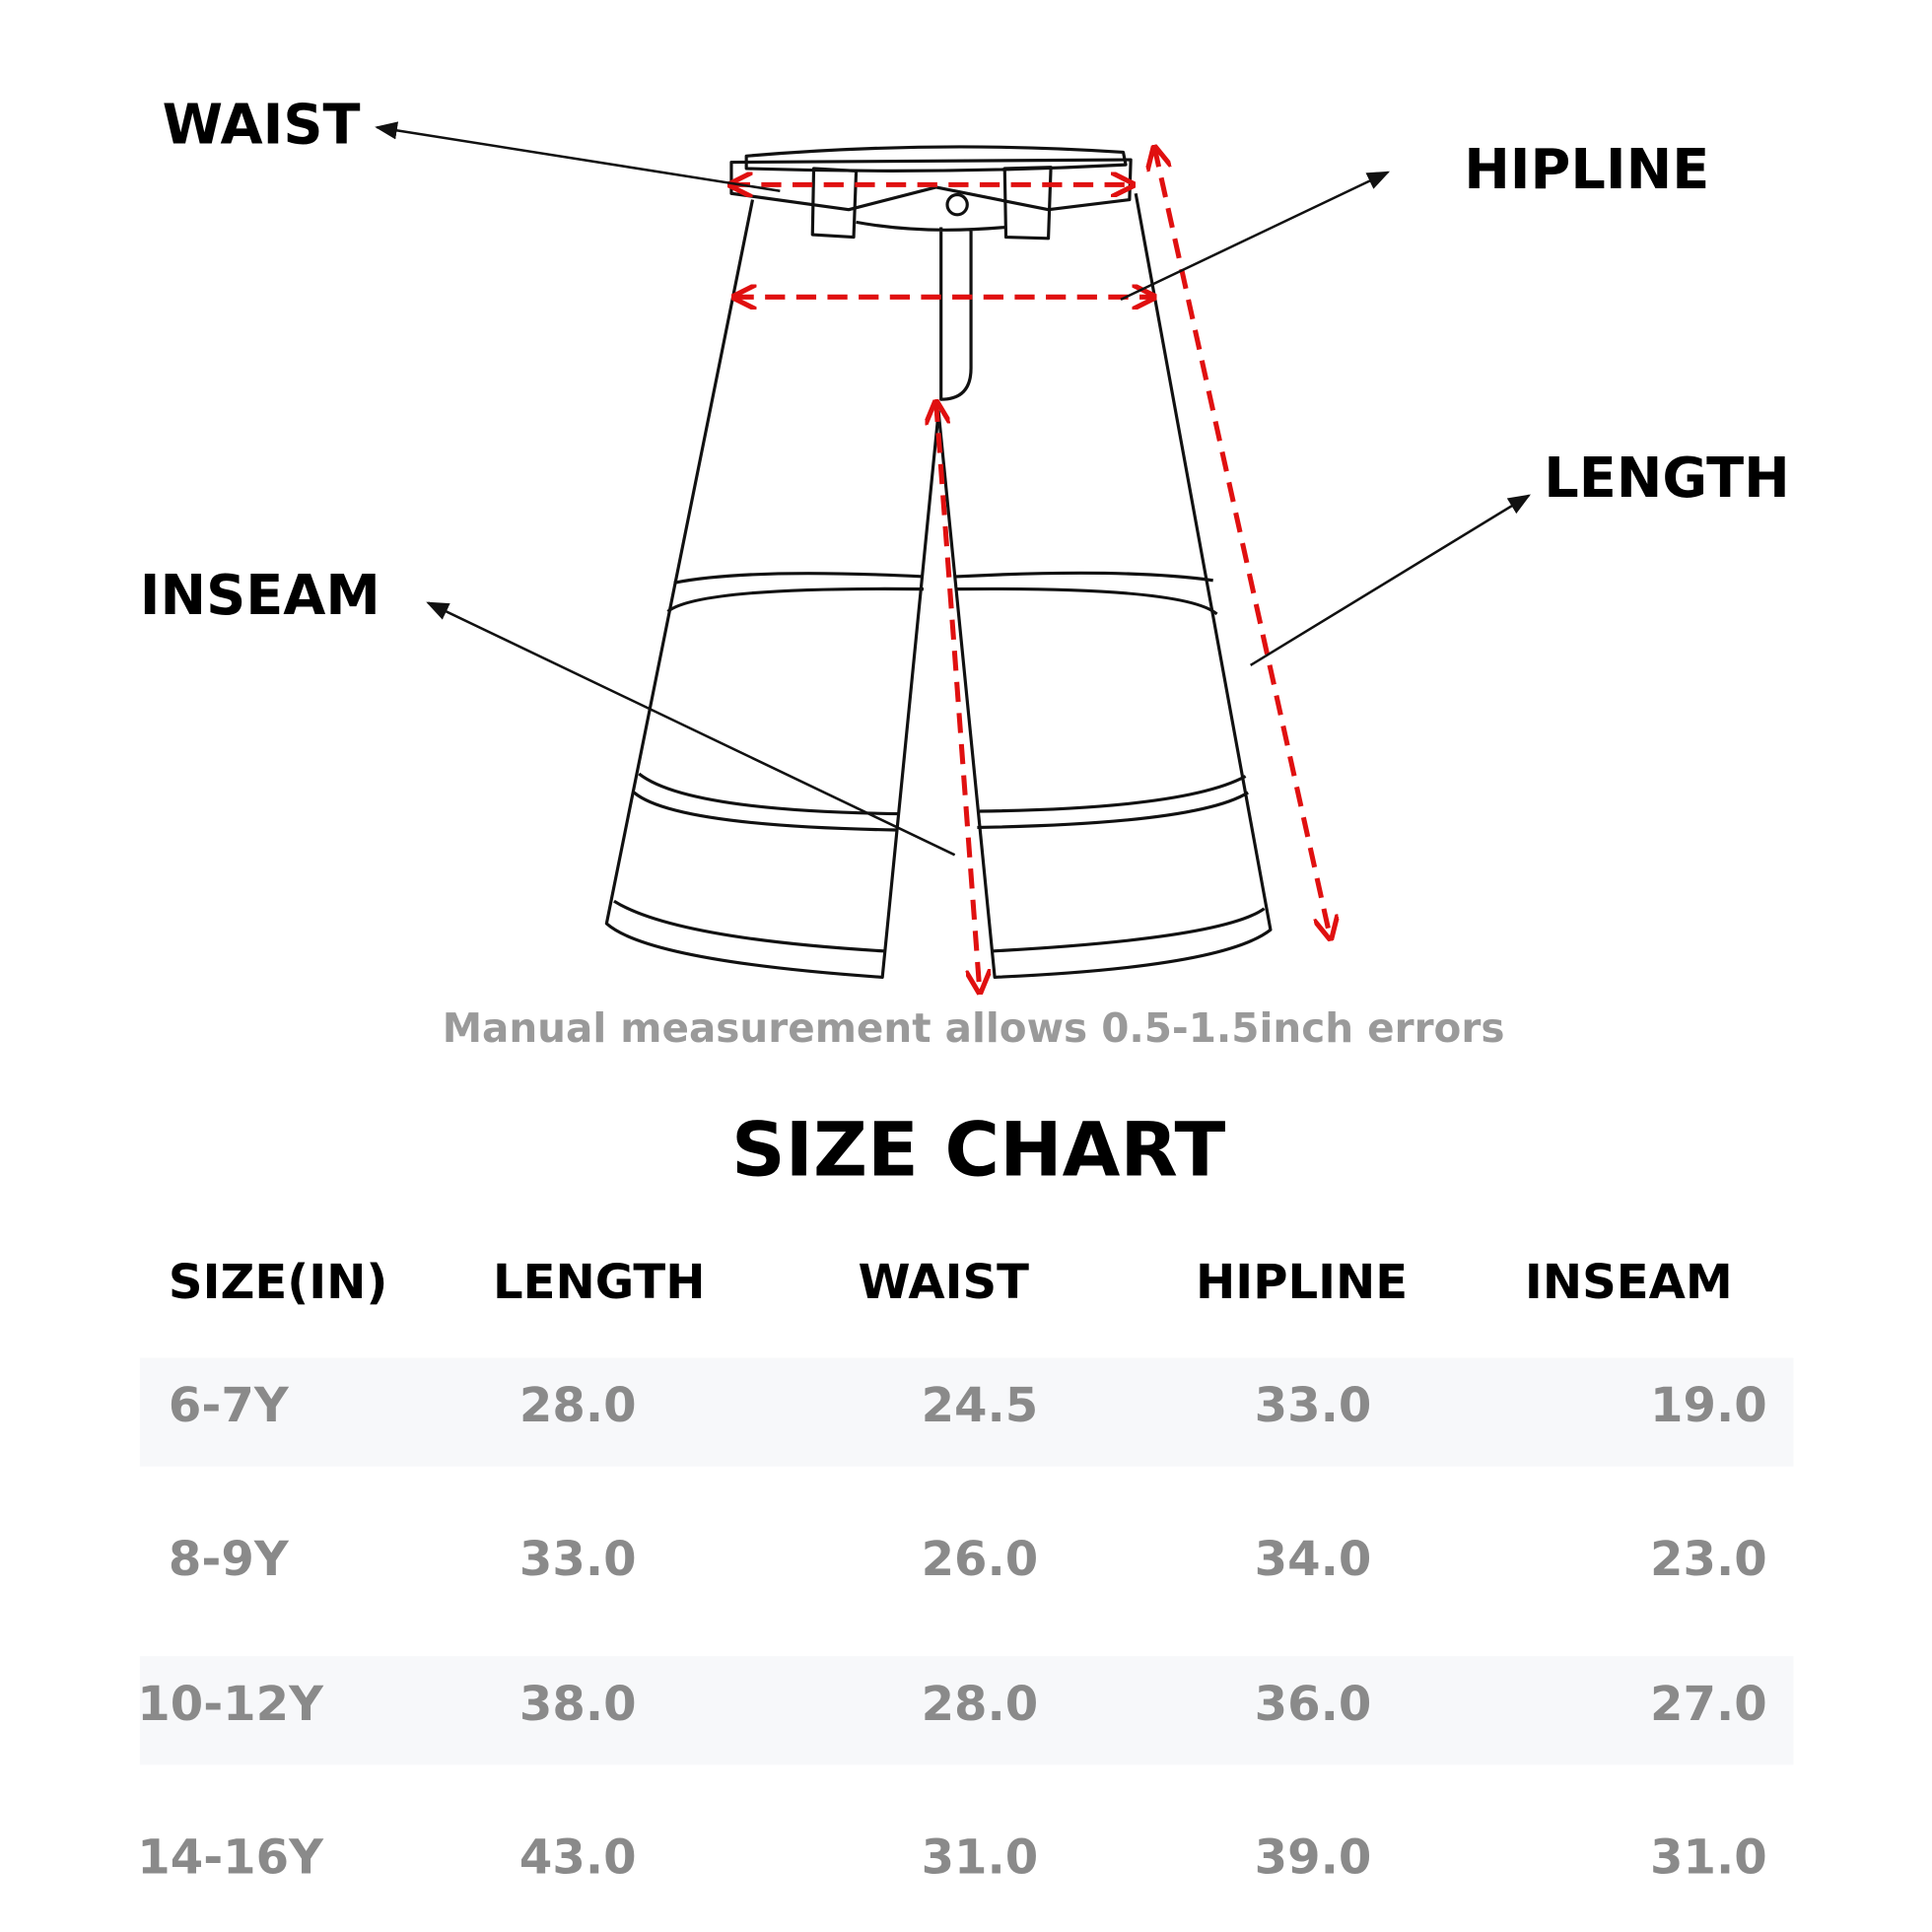 The height and width of the screenshot is (1932, 1932). Describe the element at coordinates (1313, 1705) in the screenshot. I see `table-cell: 36.0` at that location.